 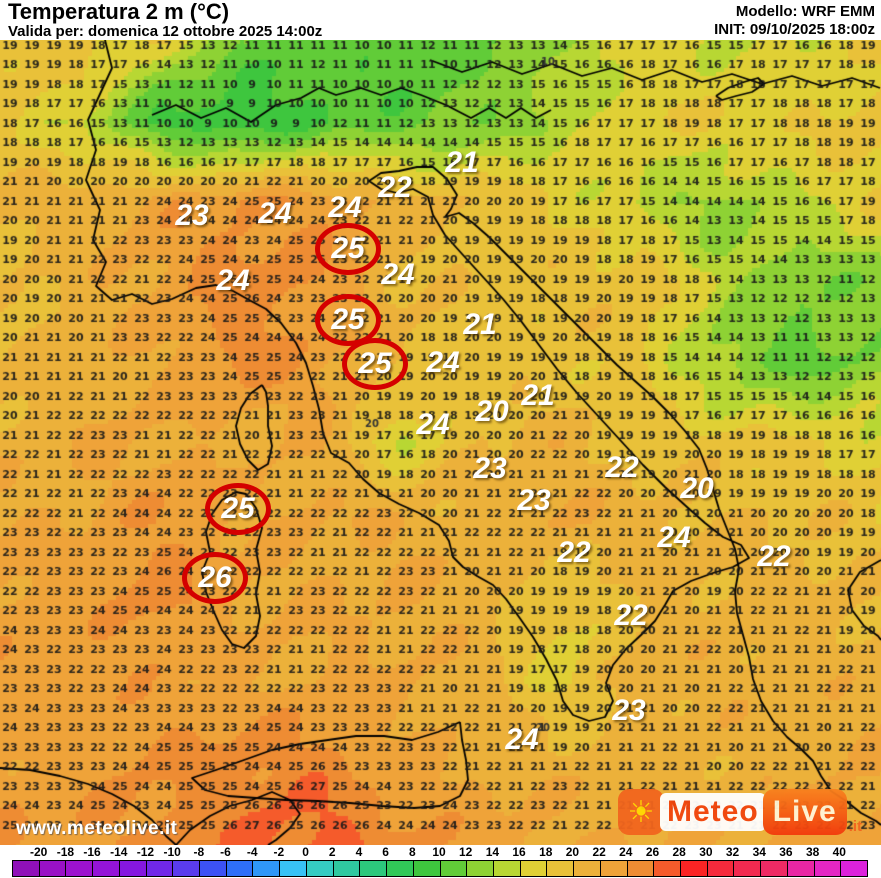 I want to click on colorbar-tick-label: 26, so click(x=652, y=852).